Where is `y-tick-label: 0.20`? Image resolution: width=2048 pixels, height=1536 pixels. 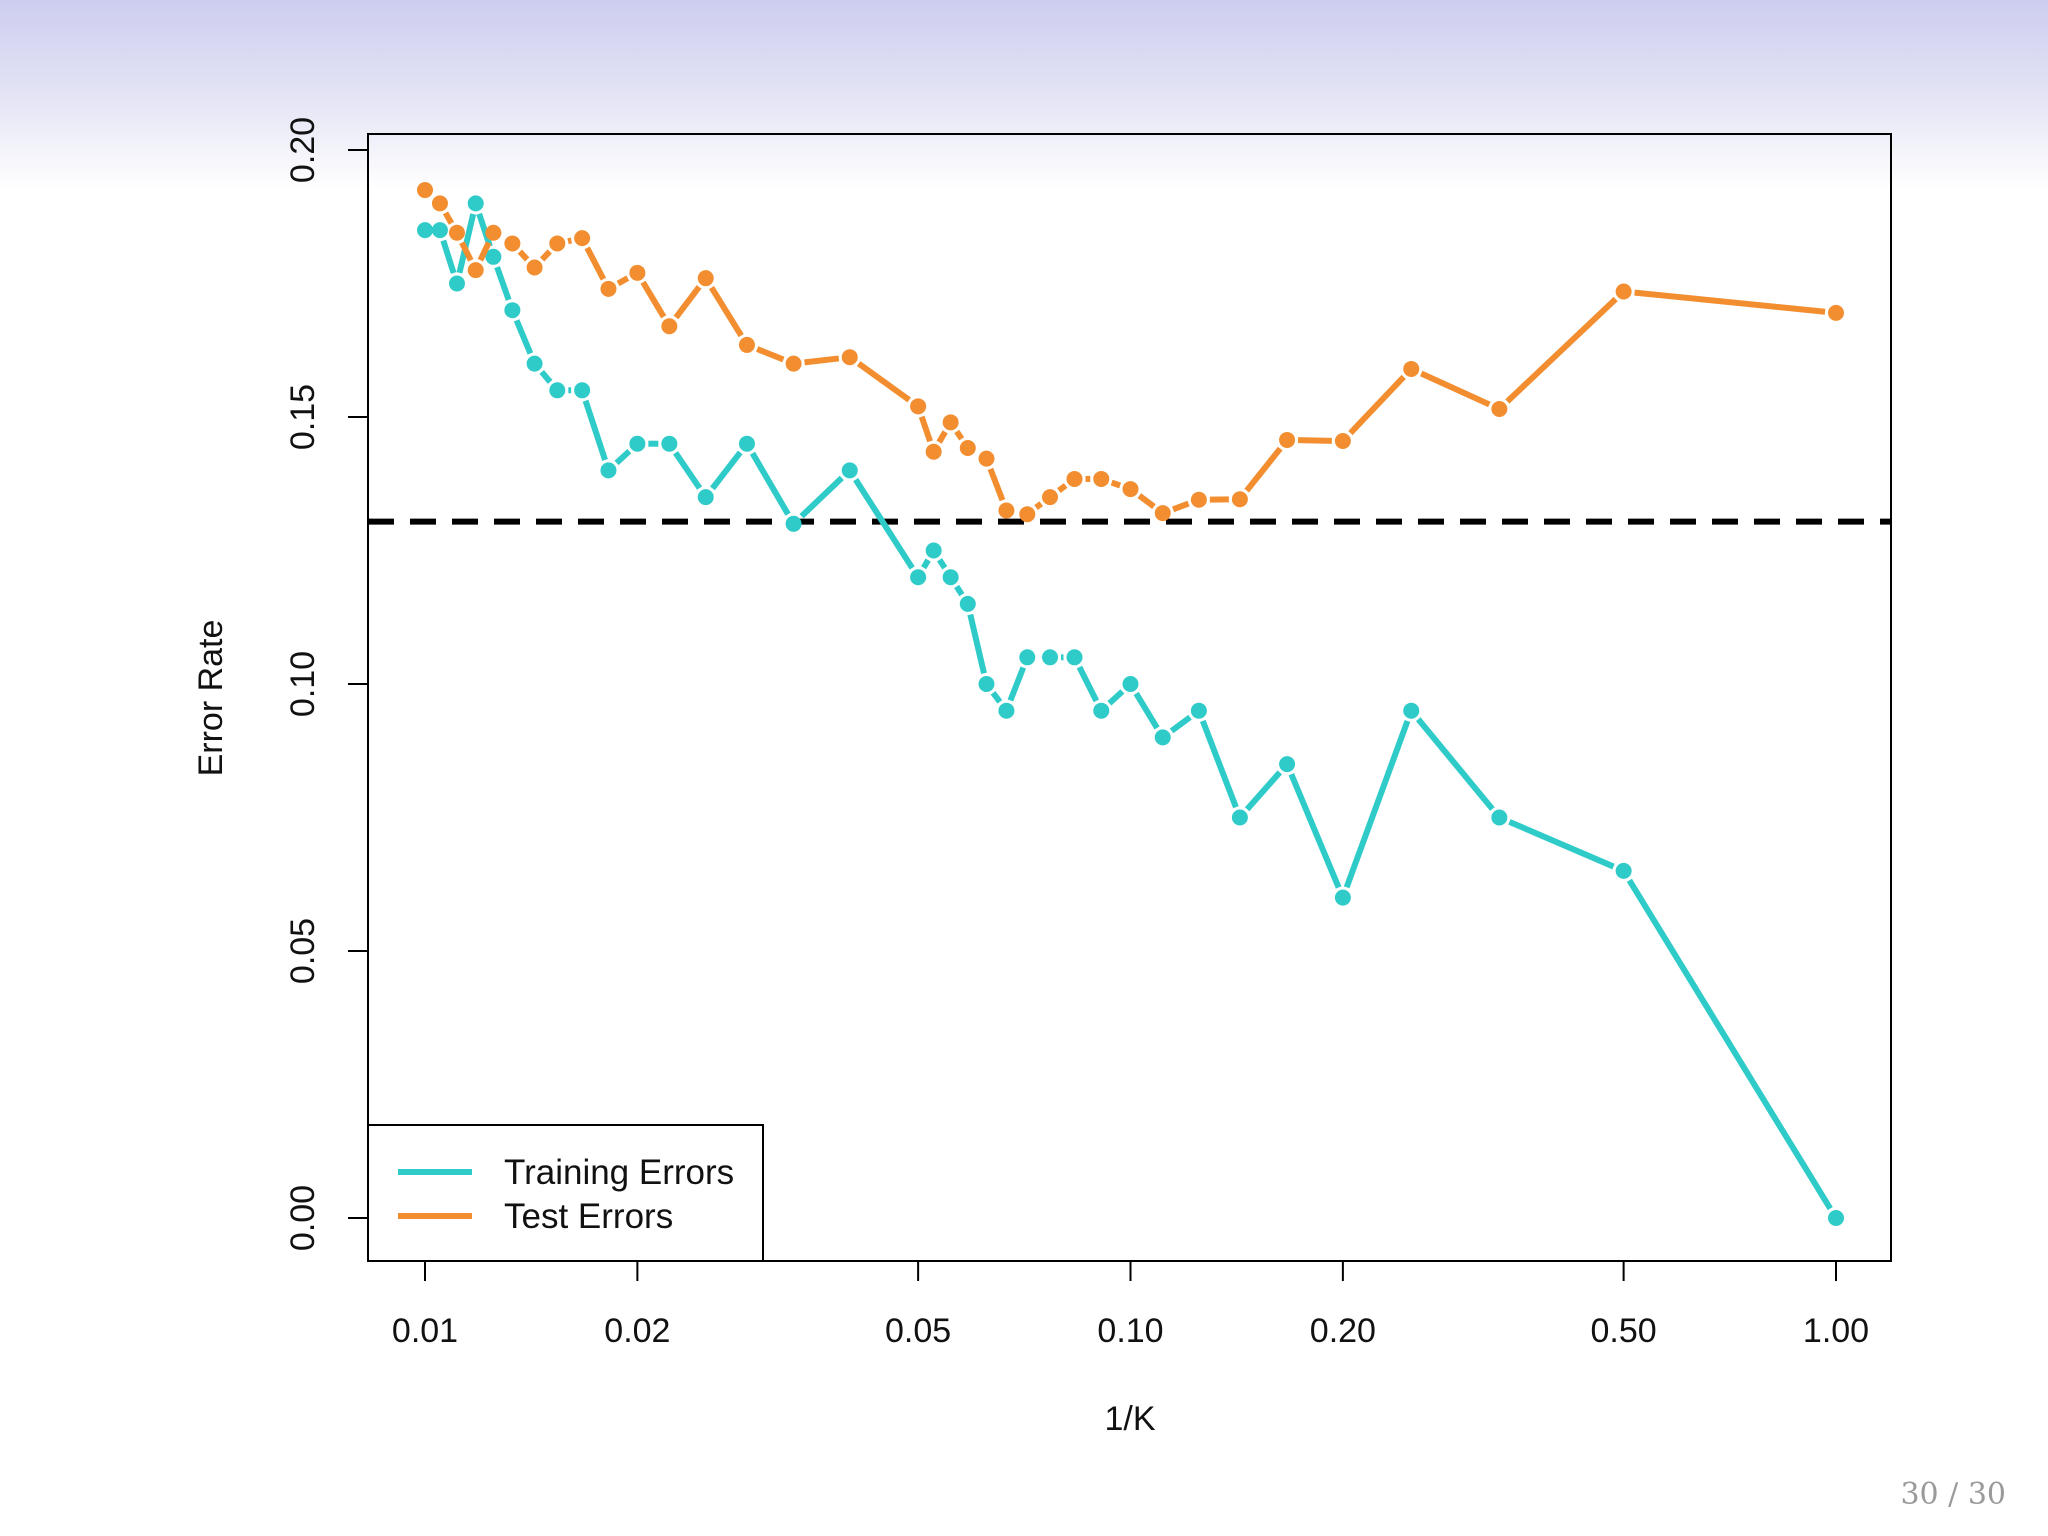 y-tick-label: 0.20 is located at coordinates (303, 150).